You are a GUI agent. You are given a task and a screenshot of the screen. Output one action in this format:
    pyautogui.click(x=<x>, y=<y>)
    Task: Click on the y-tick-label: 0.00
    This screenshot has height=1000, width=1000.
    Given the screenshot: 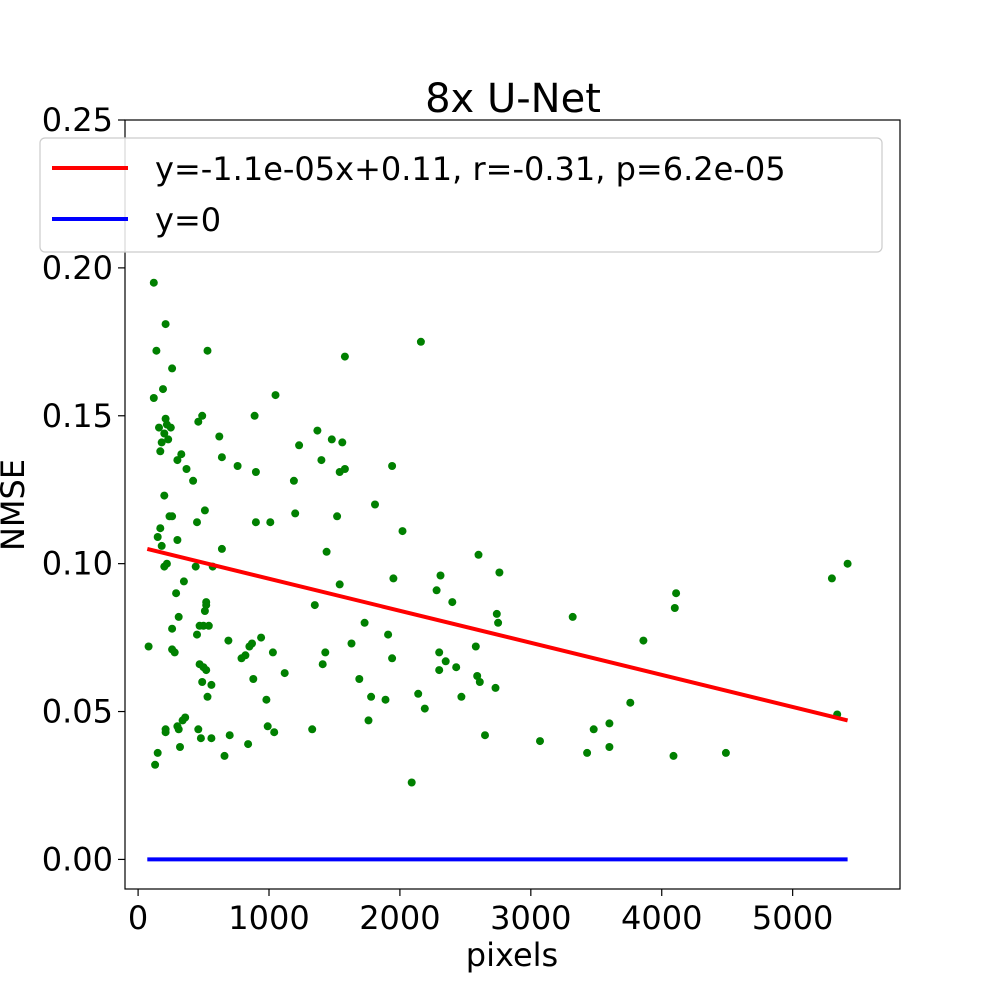 What is the action you would take?
    pyautogui.click(x=77, y=859)
    